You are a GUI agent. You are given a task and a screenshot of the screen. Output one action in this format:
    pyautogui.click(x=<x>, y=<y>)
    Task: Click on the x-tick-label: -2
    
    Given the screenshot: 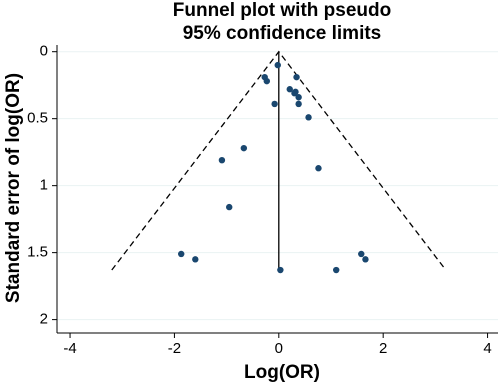 What is the action you would take?
    pyautogui.click(x=174, y=348)
    